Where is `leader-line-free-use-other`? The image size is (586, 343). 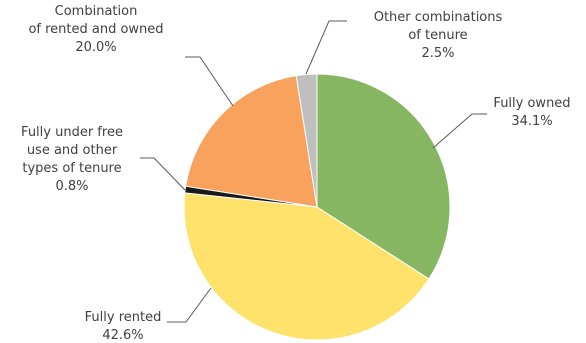
leader-line-free-use-other is located at coordinates (163, 174).